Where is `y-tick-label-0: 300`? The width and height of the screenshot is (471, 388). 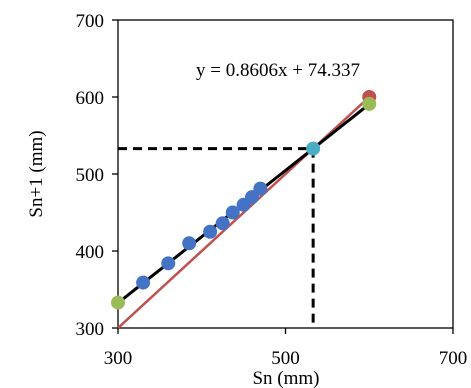
y-tick-label-0: 300 is located at coordinates (90, 329).